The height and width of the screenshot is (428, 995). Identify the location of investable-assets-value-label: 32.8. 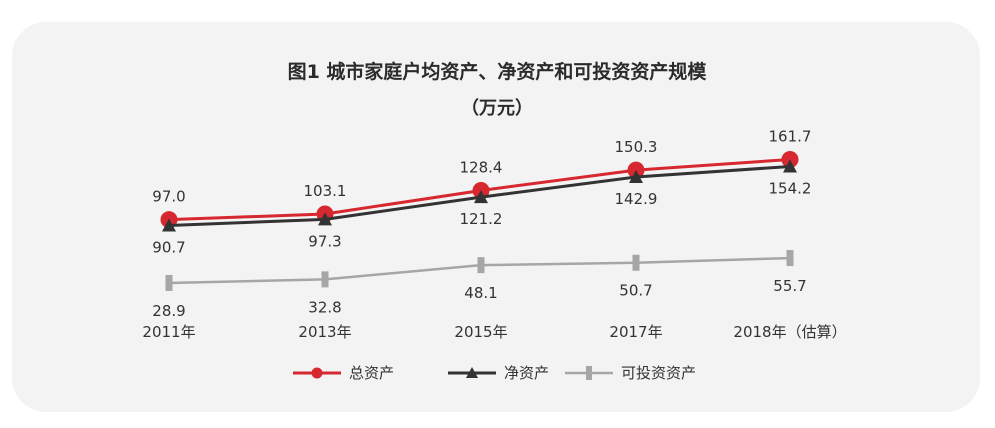
(324, 307).